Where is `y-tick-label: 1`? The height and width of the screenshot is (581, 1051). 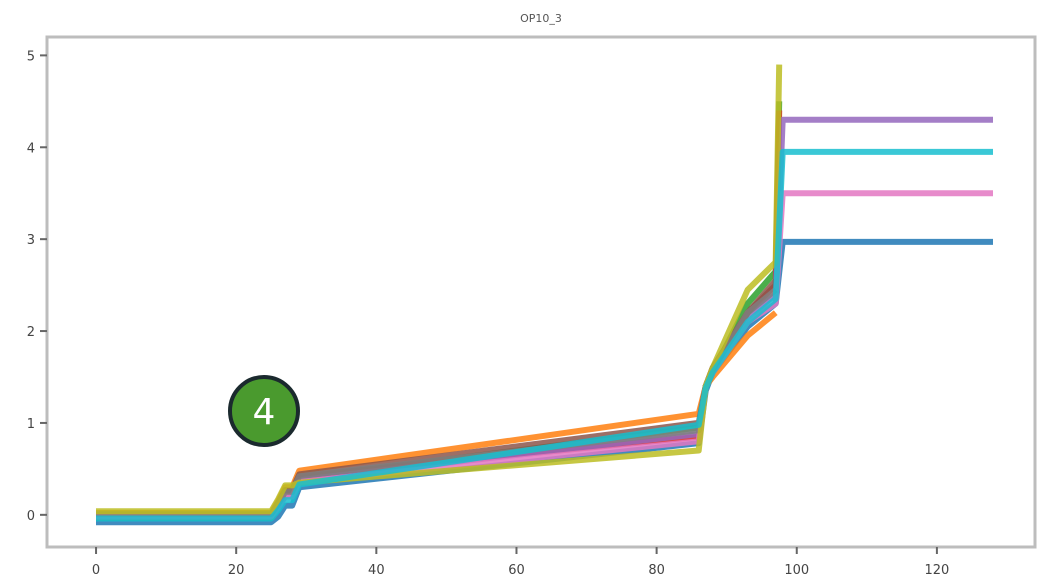 y-tick-label: 1 is located at coordinates (31, 424).